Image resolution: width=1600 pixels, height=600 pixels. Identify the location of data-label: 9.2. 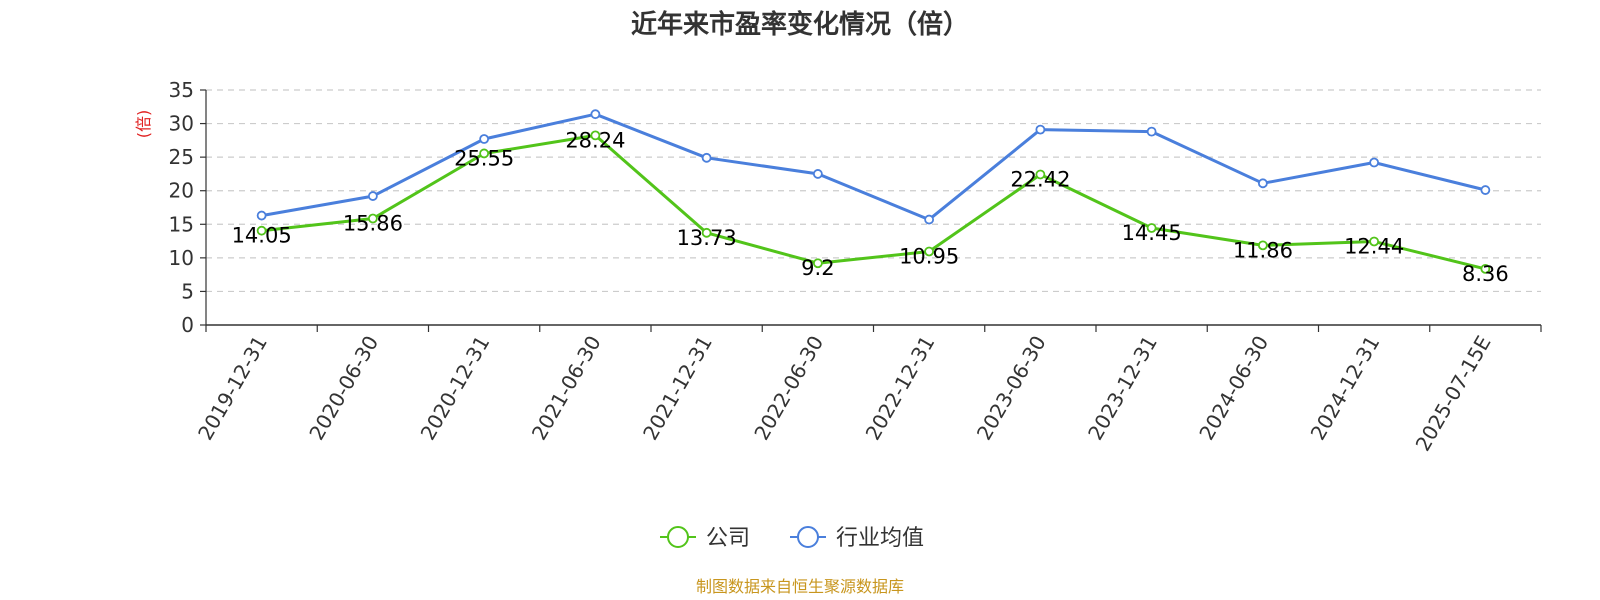
(817, 268).